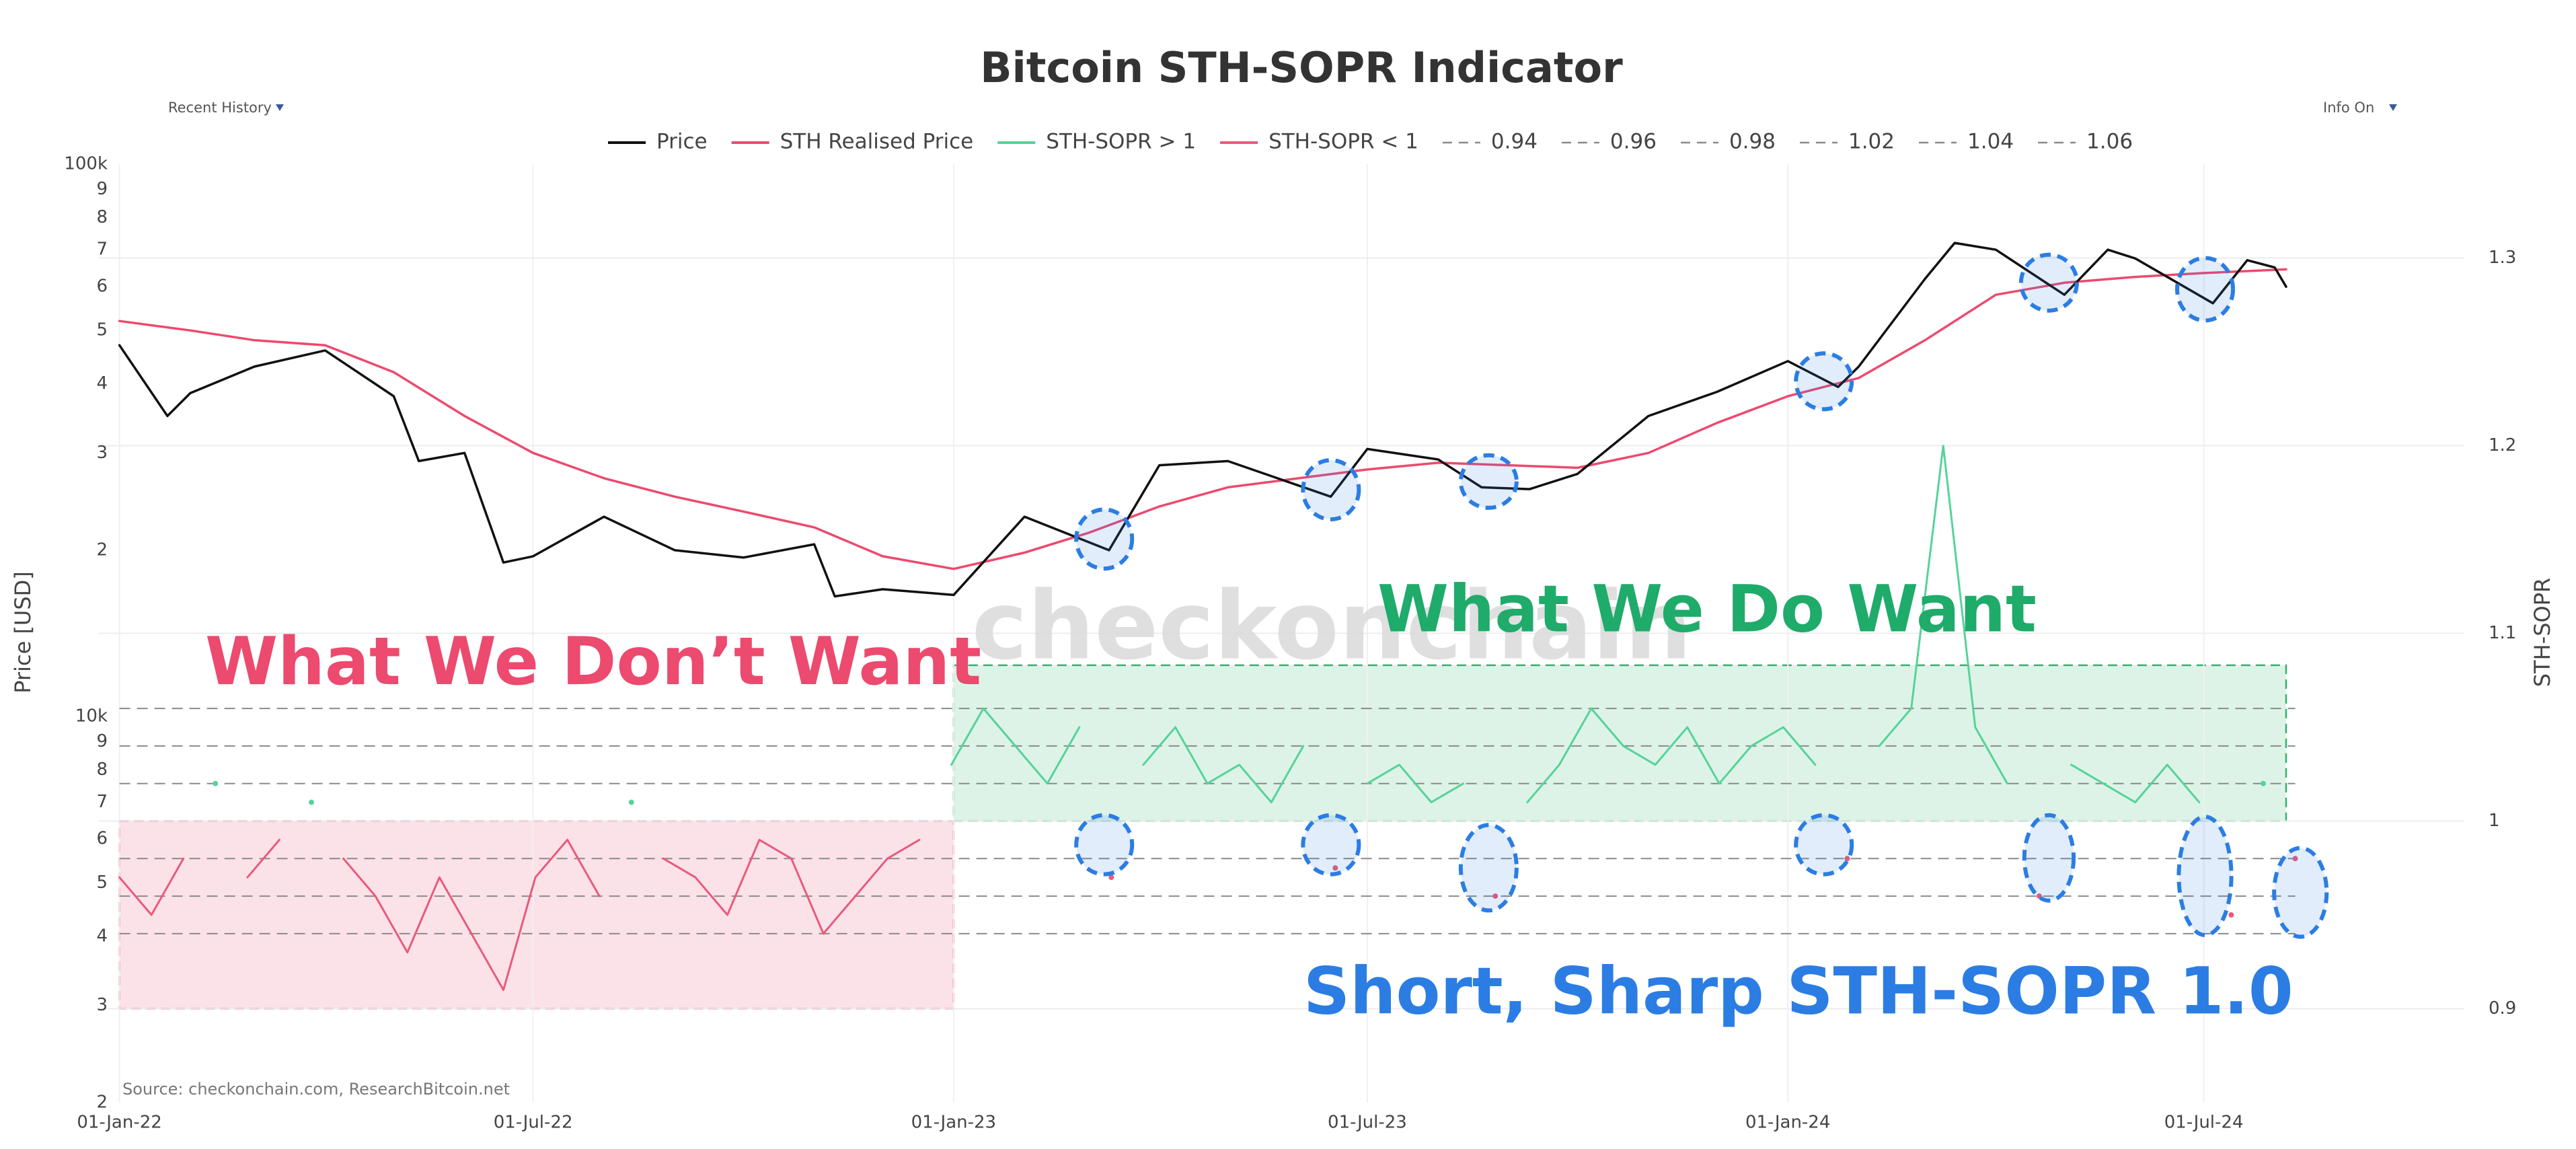  Describe the element at coordinates (1343, 142) in the screenshot. I see `legend-label: STH-SOPR < 1` at that location.